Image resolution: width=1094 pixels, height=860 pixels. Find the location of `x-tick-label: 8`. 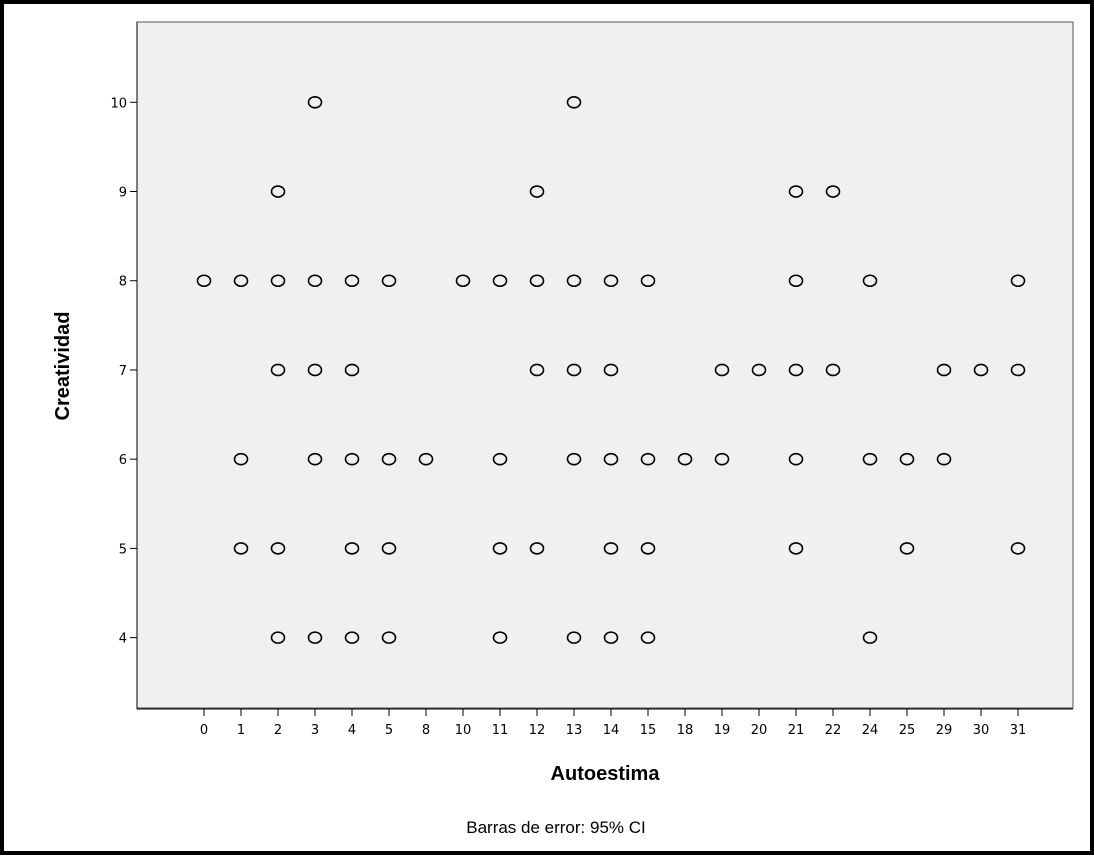

x-tick-label: 8 is located at coordinates (426, 730).